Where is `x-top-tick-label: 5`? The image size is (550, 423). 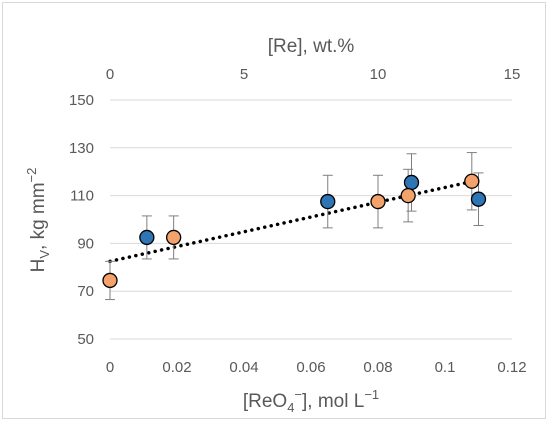 x-top-tick-label: 5 is located at coordinates (244, 74).